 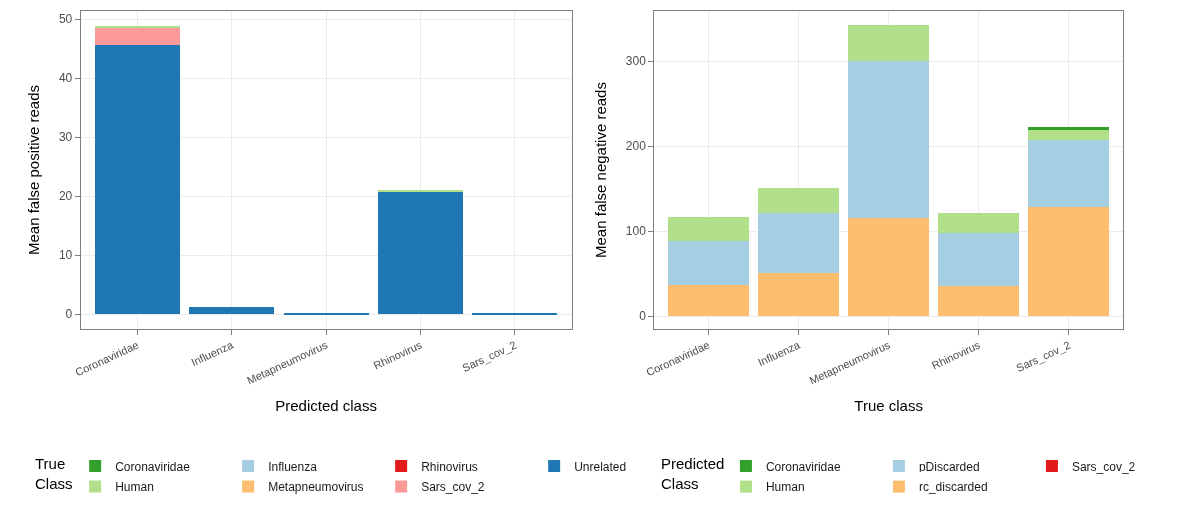 What do you see at coordinates (600, 466) in the screenshot?
I see `legend-label: Unrelated` at bounding box center [600, 466].